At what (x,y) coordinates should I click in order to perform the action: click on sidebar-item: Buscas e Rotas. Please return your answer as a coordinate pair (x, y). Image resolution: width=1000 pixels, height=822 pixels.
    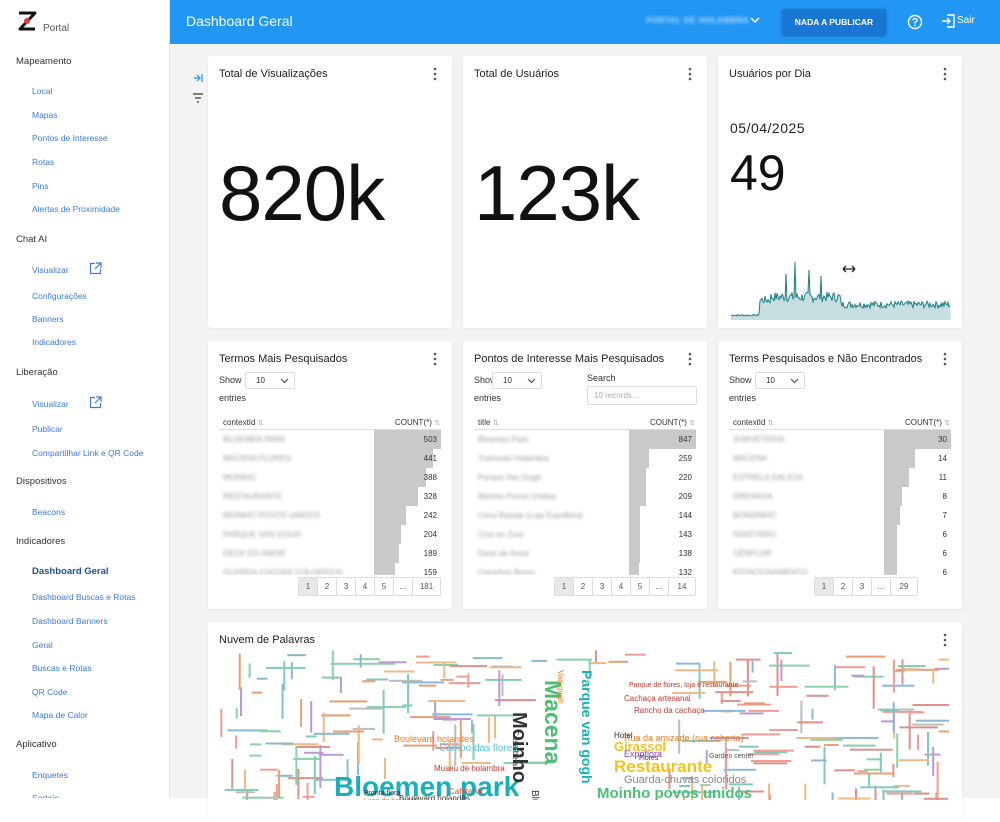
    Looking at the image, I should click on (62, 668).